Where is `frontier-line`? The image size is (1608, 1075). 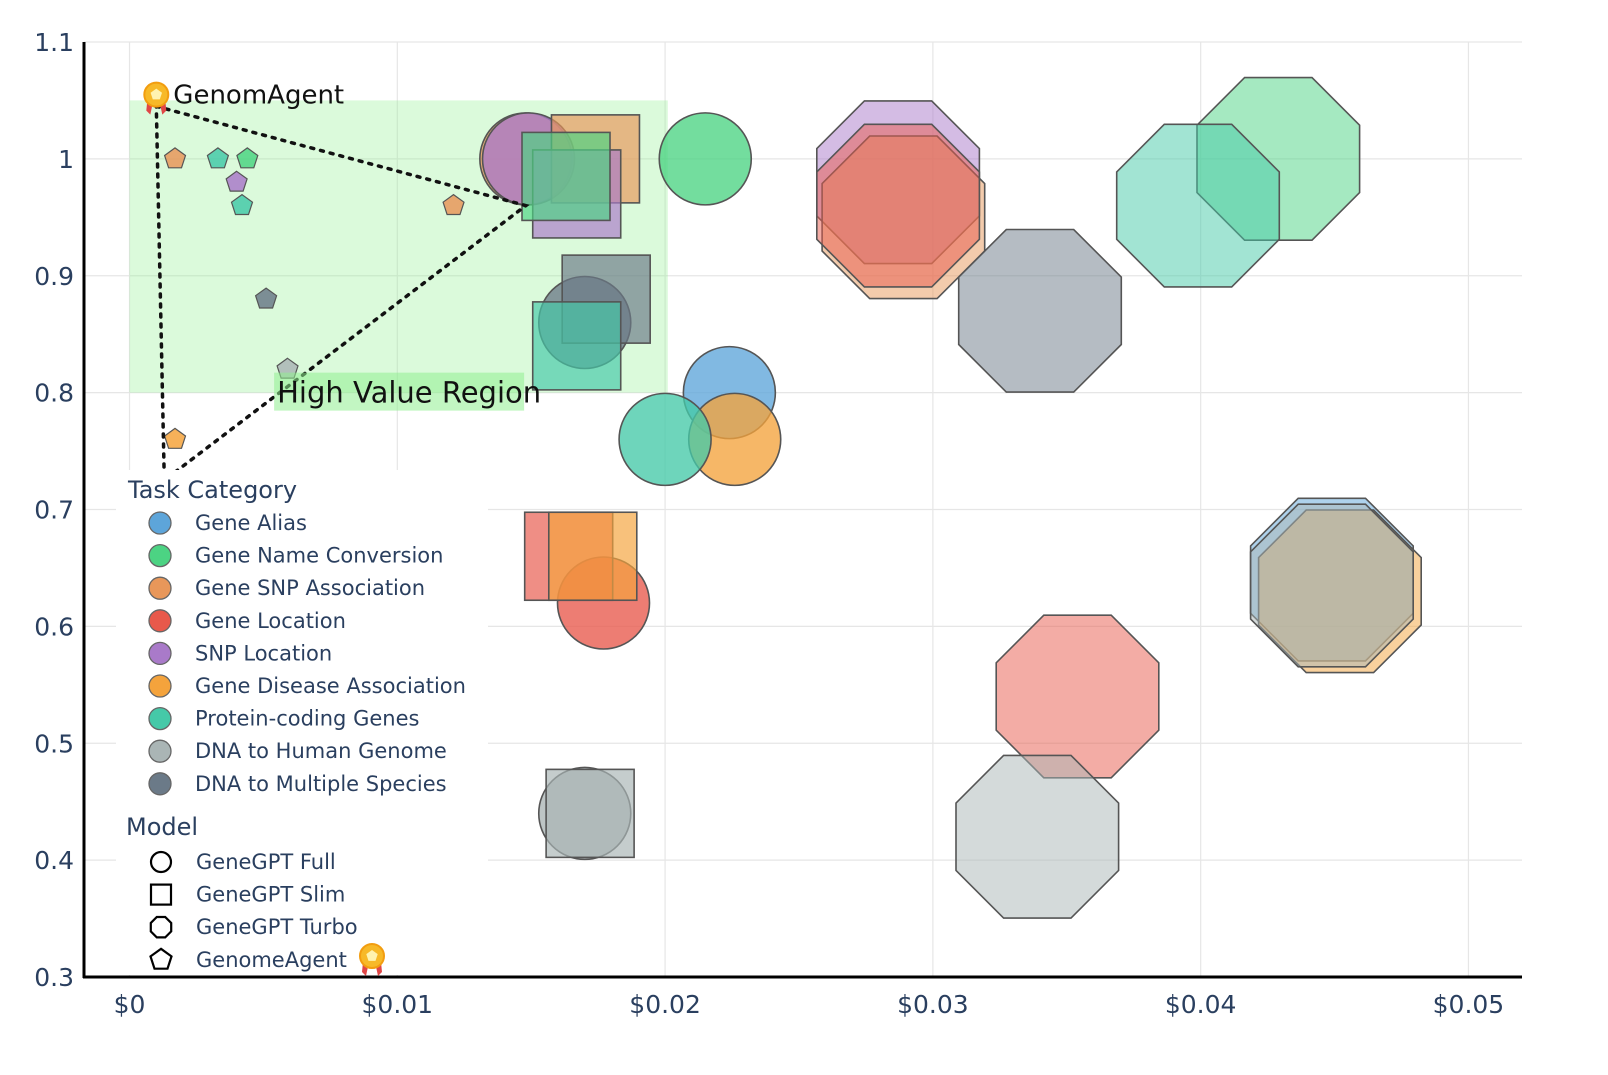 frontier-line is located at coordinates (342, 294).